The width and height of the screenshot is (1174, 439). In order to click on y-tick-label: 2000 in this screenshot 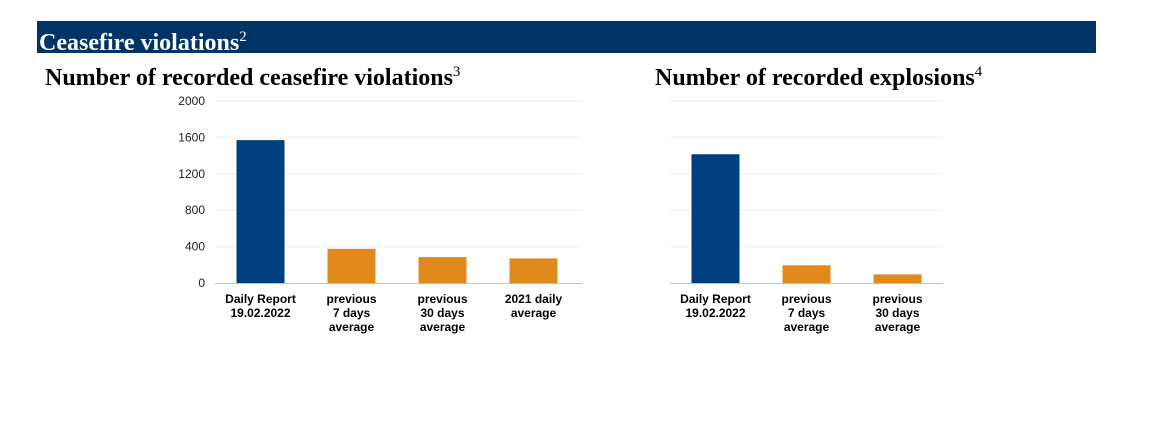, I will do `click(191, 101)`.